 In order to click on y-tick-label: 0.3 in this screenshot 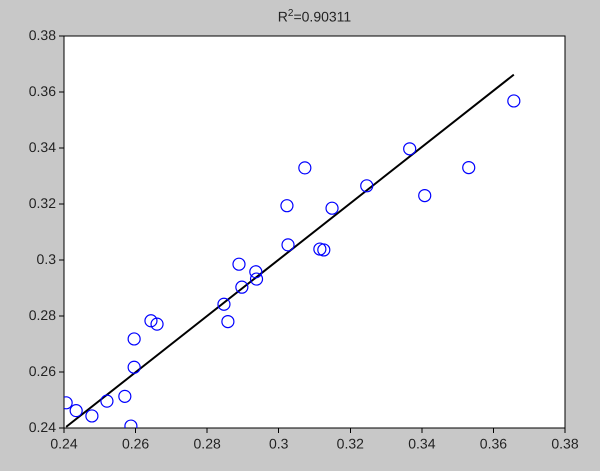, I will do `click(46, 258)`.